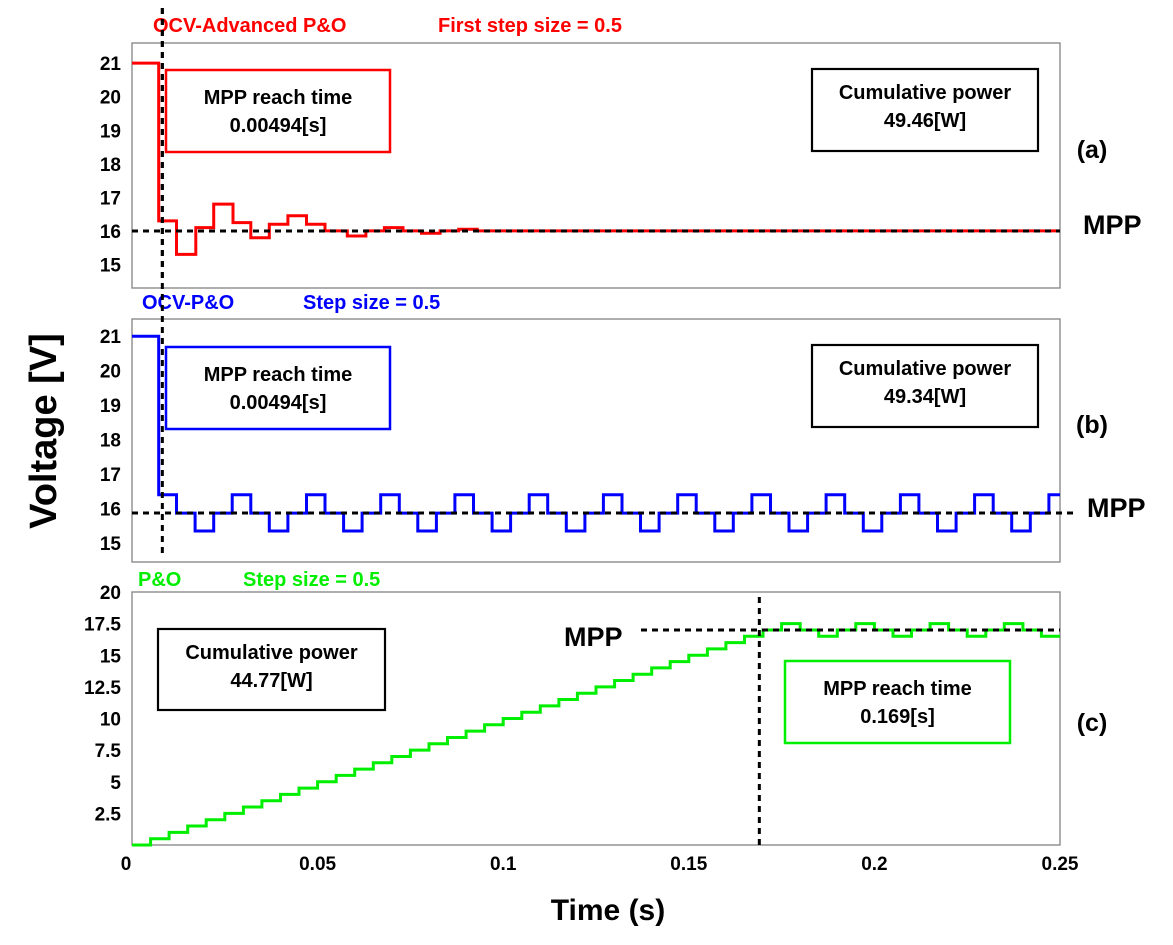  What do you see at coordinates (1092, 723) in the screenshot?
I see `panel-label: (c)` at bounding box center [1092, 723].